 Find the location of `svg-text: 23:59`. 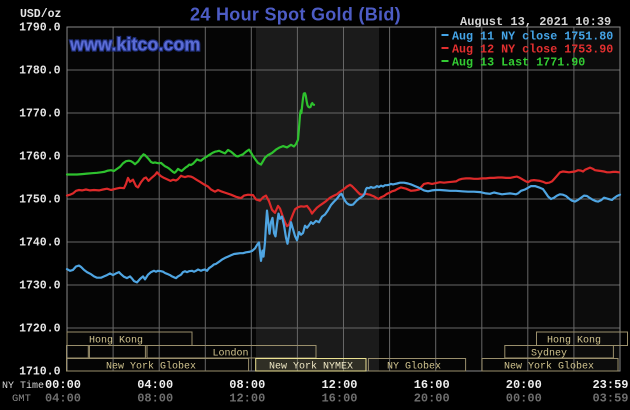

svg-text: 23:59 is located at coordinates (610, 385).